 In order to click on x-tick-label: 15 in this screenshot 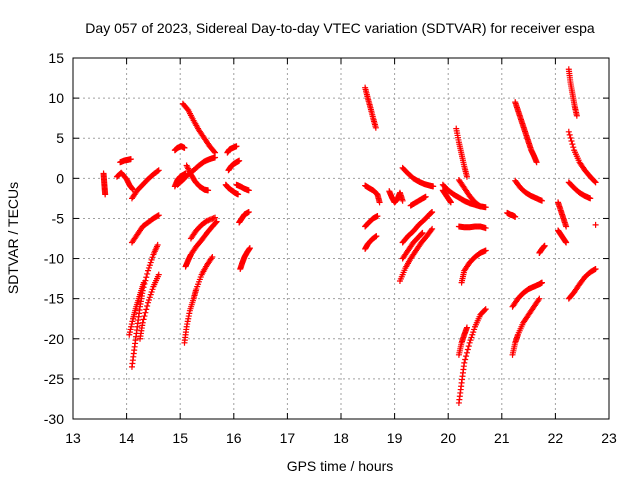, I will do `click(180, 438)`.